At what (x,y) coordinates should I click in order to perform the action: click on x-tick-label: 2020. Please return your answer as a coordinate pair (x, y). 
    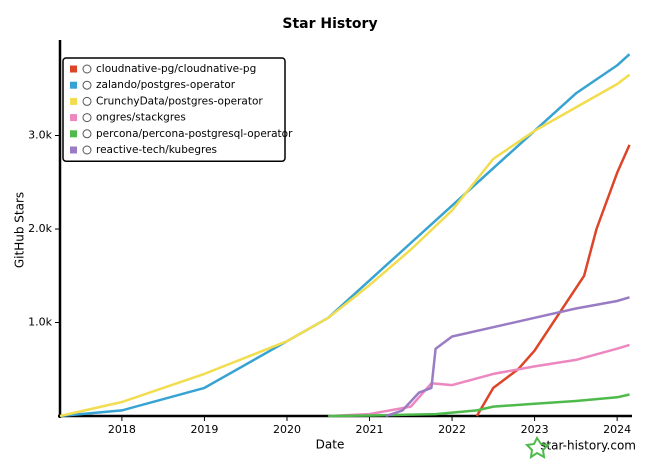
    Looking at the image, I should click on (287, 429).